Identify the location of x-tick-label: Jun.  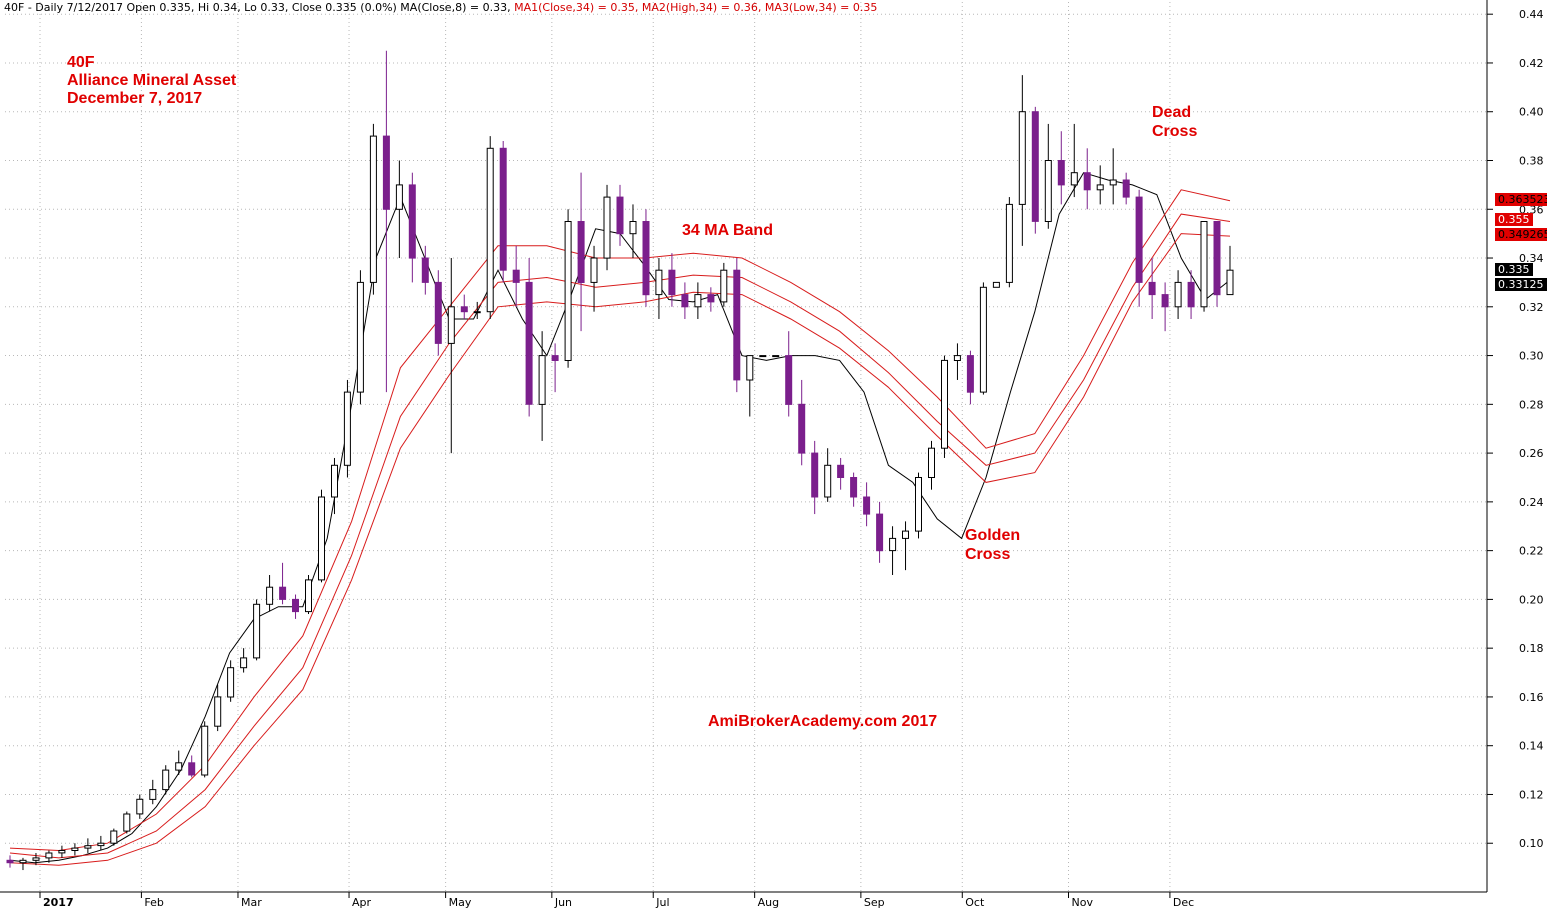
(563, 902).